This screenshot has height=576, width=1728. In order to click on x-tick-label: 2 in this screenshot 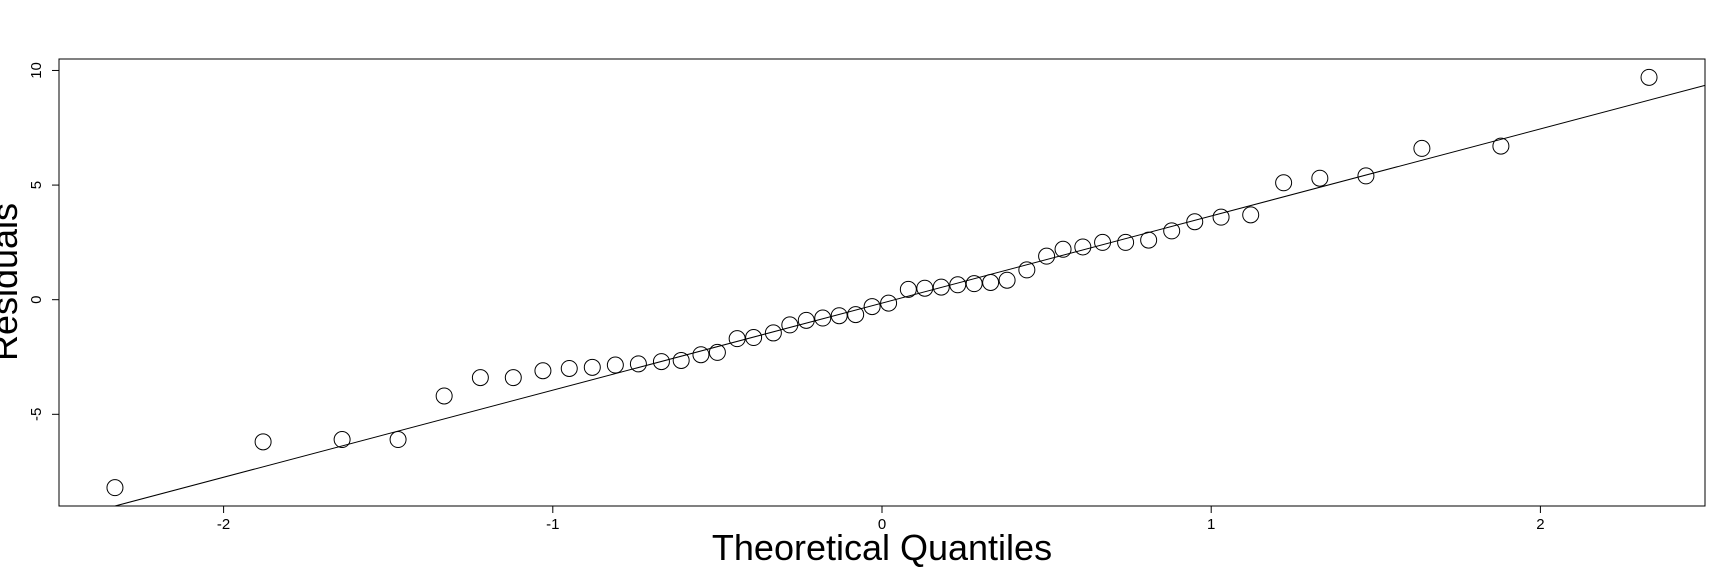, I will do `click(1540, 524)`.